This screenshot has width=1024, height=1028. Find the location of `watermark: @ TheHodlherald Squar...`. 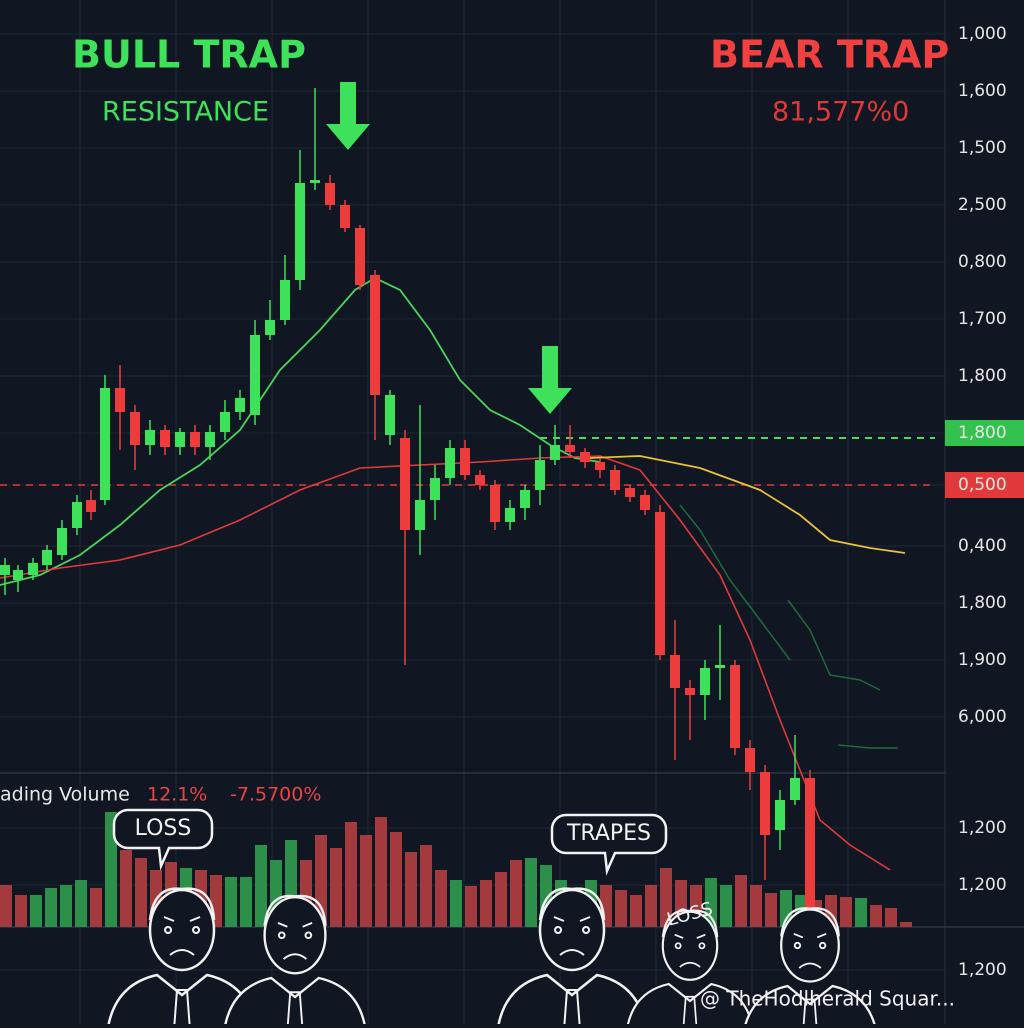

watermark: @ TheHodlherald Squar... is located at coordinates (827, 999).